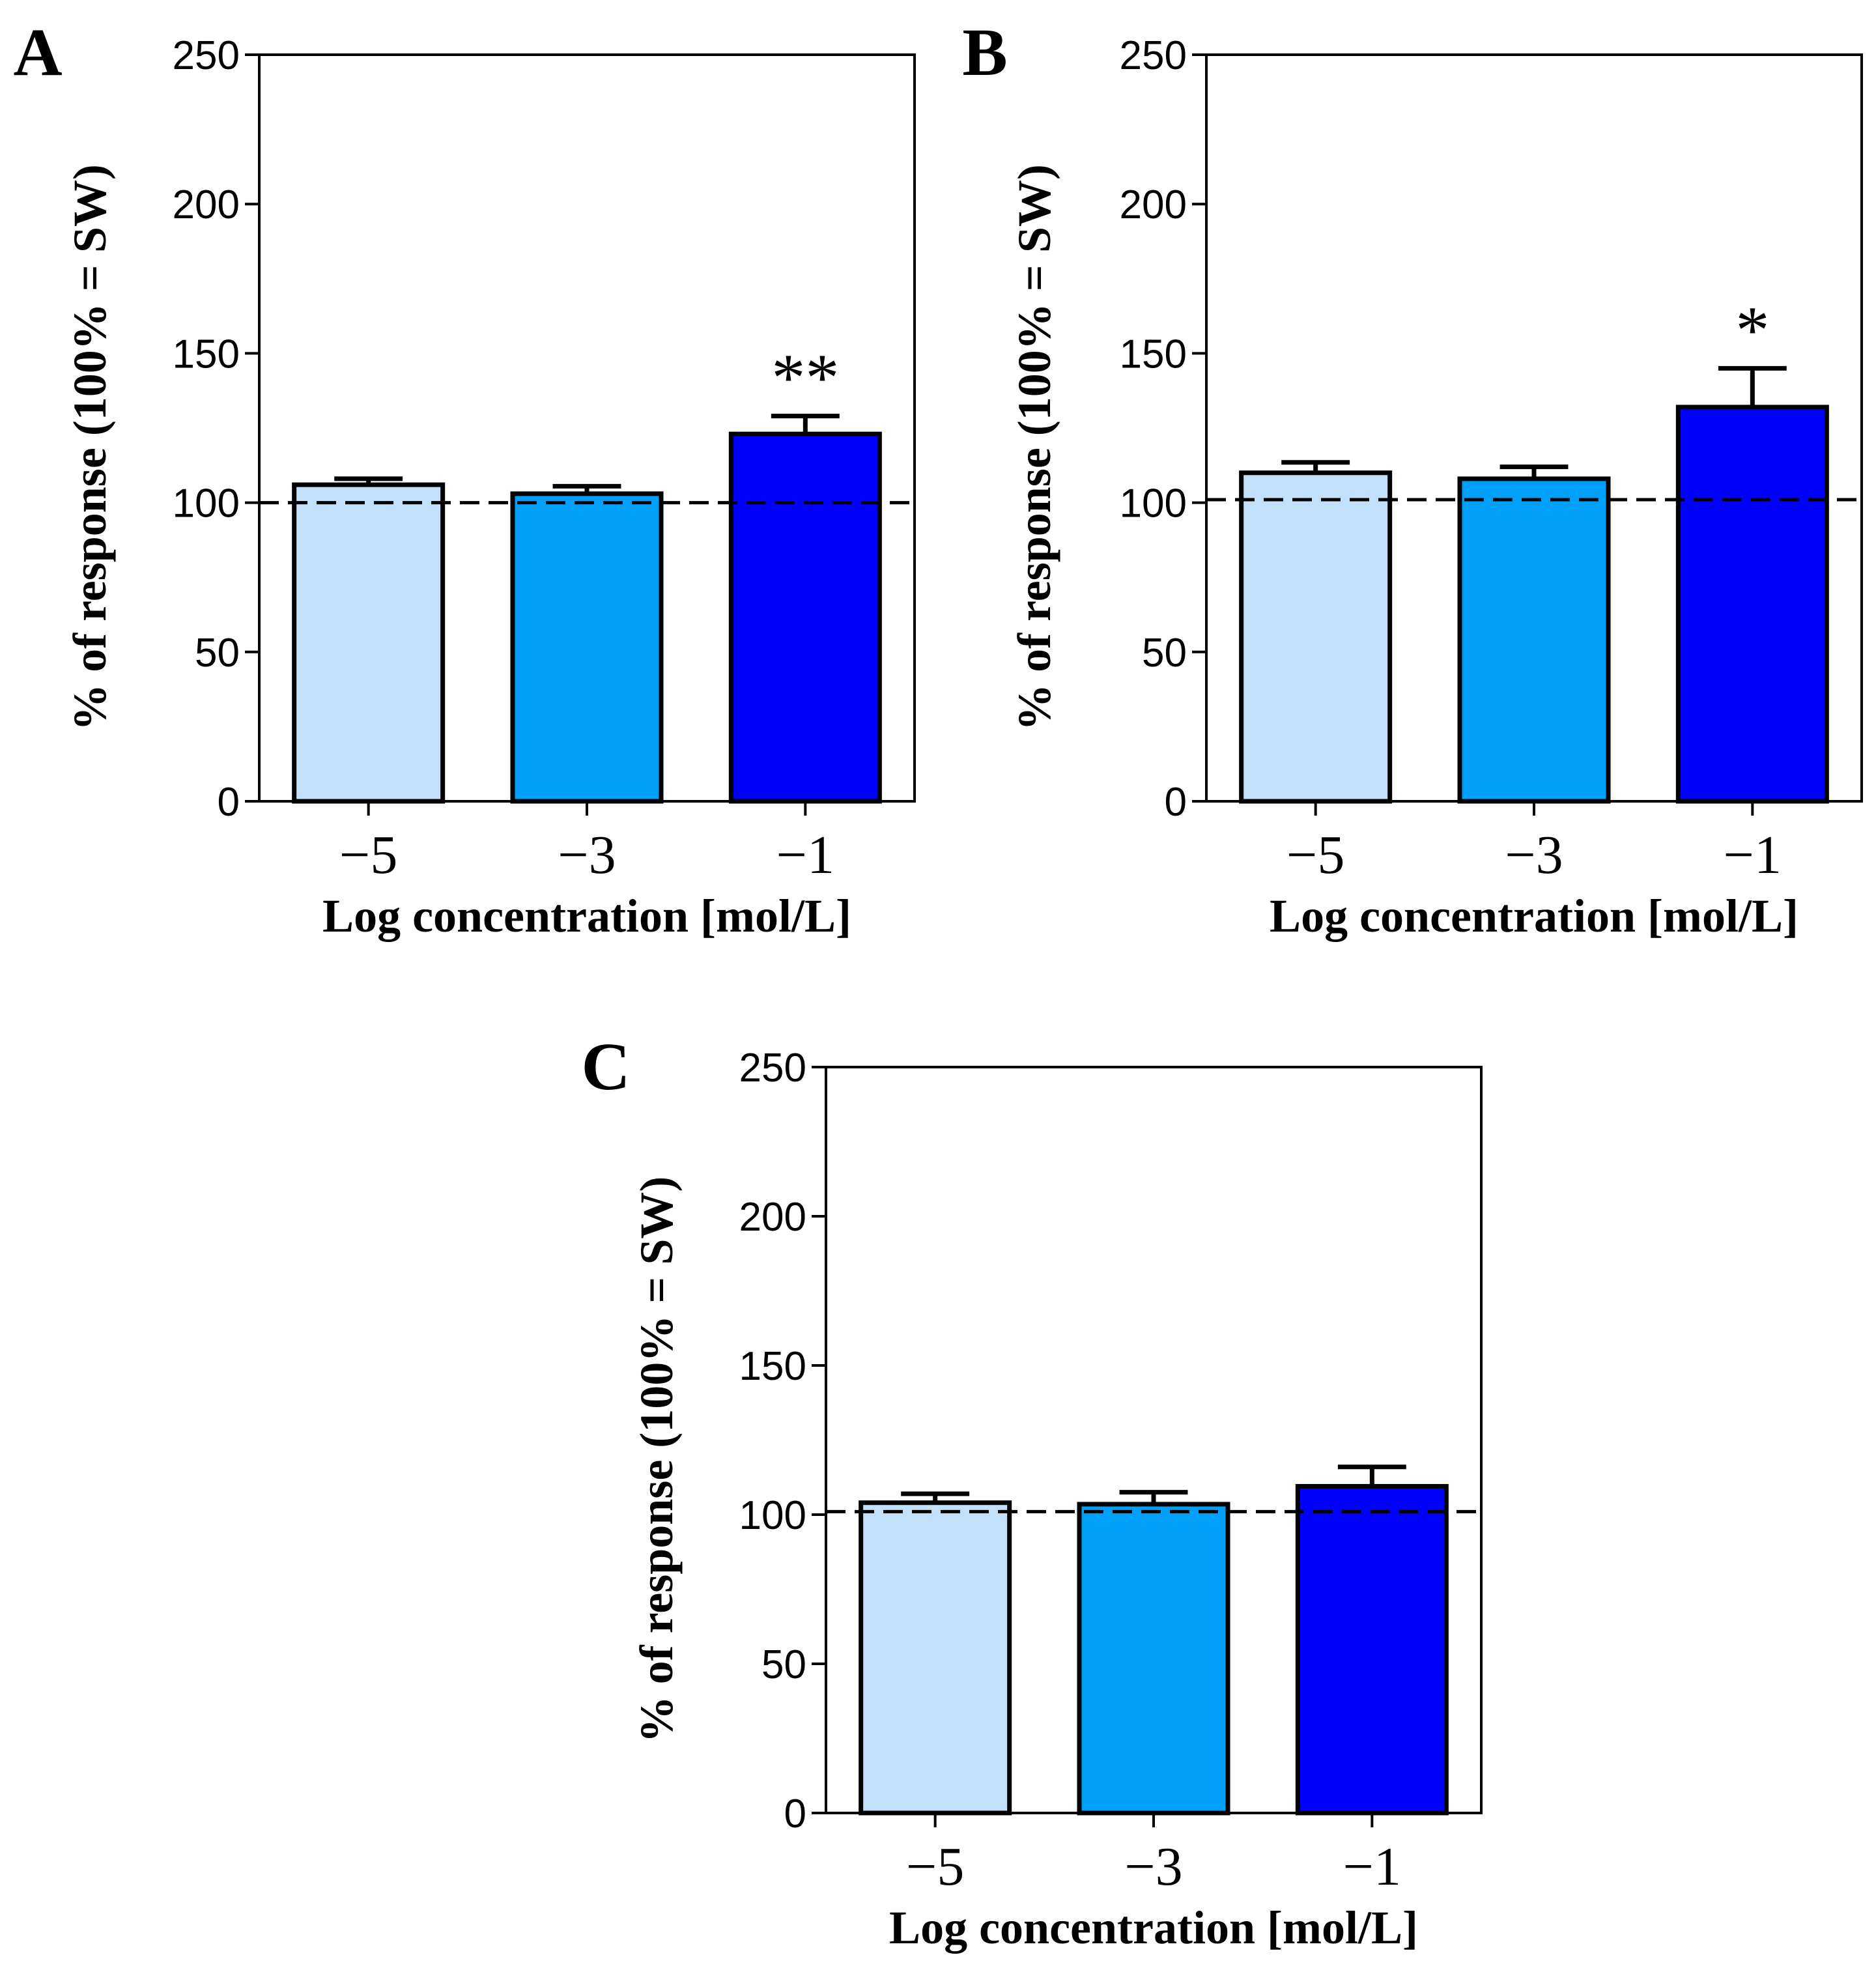 The width and height of the screenshot is (1876, 1970). What do you see at coordinates (805, 379) in the screenshot?
I see `significance-label: **` at bounding box center [805, 379].